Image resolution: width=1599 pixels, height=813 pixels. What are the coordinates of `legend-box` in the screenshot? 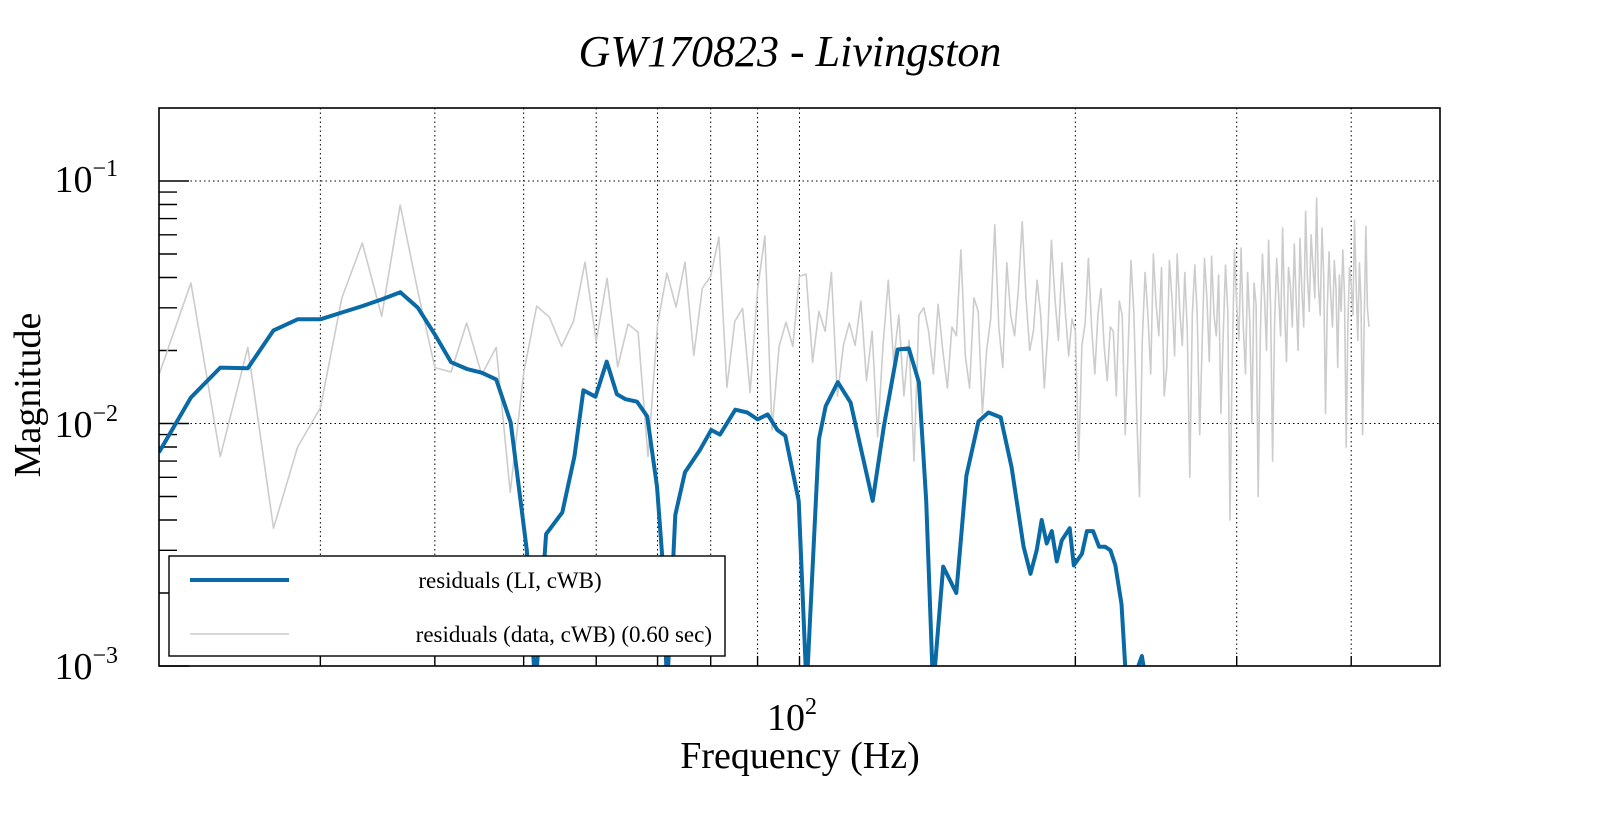 It's located at (447, 606).